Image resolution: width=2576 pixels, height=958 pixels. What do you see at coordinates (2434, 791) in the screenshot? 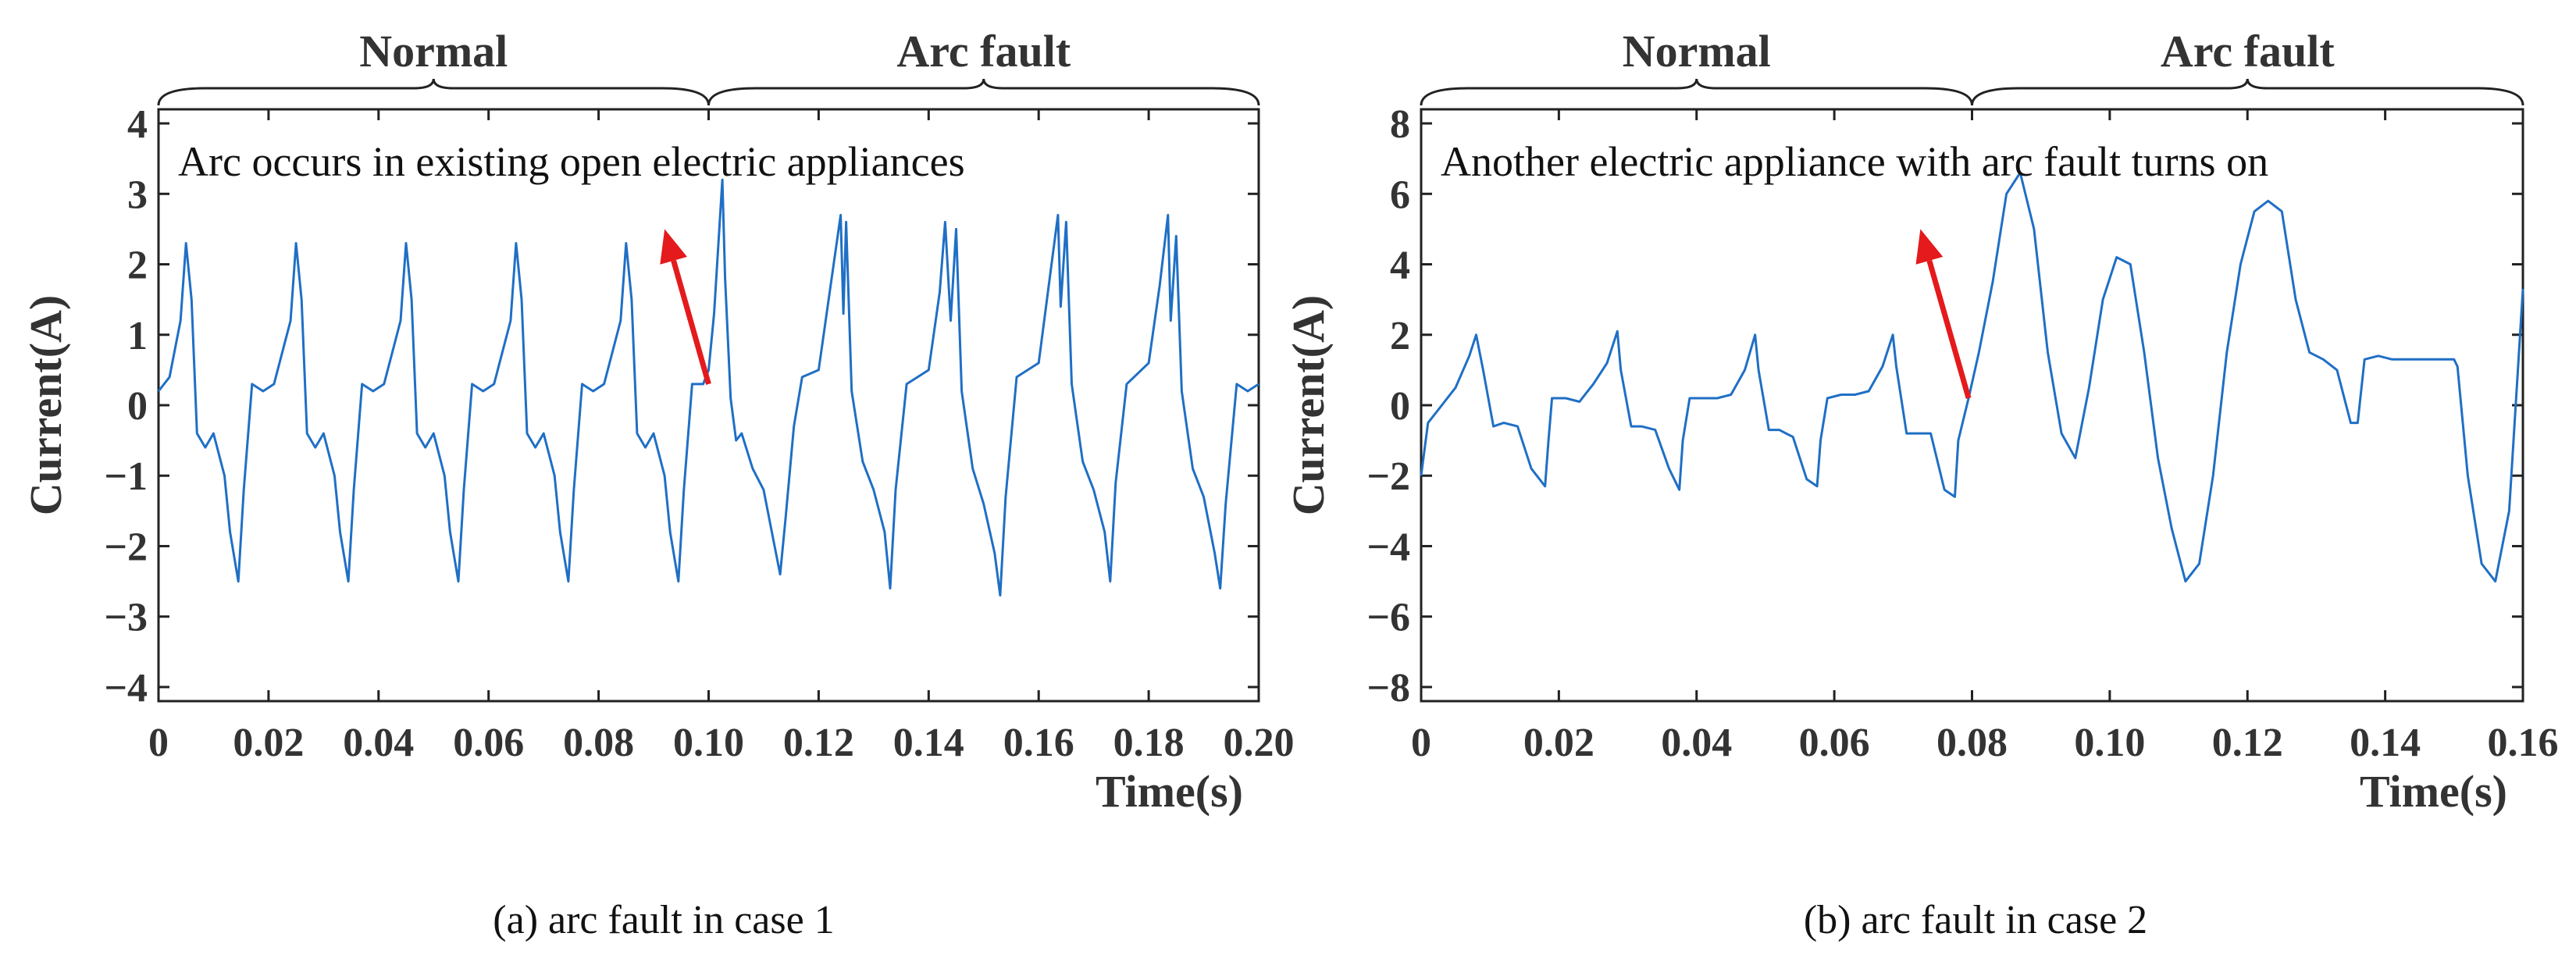
I see `chart-2-xlabel: Time(s)` at bounding box center [2434, 791].